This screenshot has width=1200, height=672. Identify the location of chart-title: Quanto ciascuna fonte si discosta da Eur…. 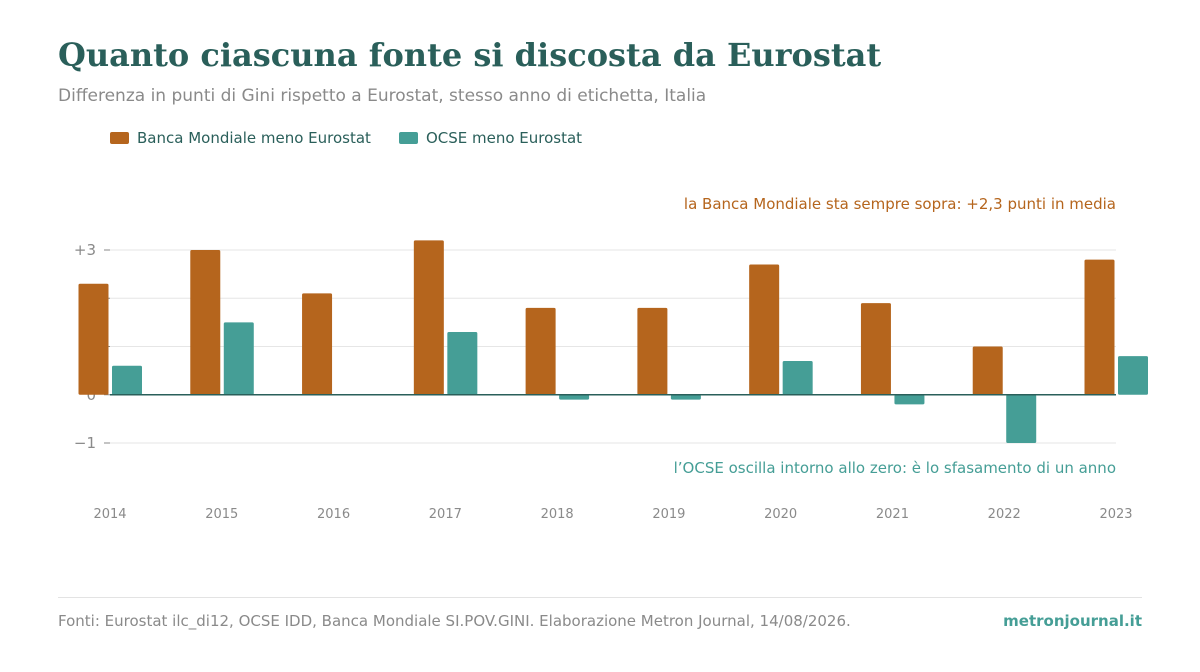
(470, 55).